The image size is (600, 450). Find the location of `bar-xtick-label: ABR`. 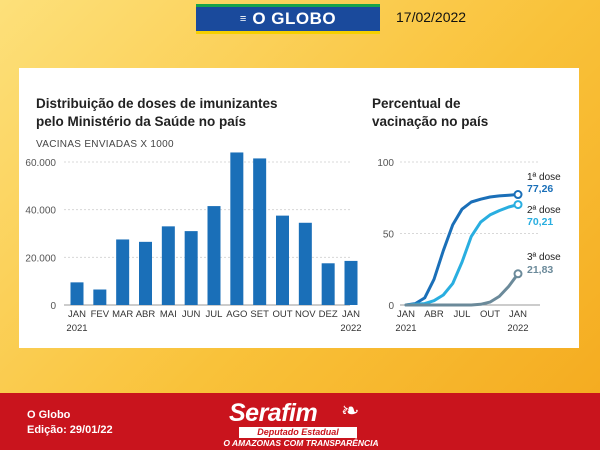

bar-xtick-label: ABR is located at coordinates (146, 314).